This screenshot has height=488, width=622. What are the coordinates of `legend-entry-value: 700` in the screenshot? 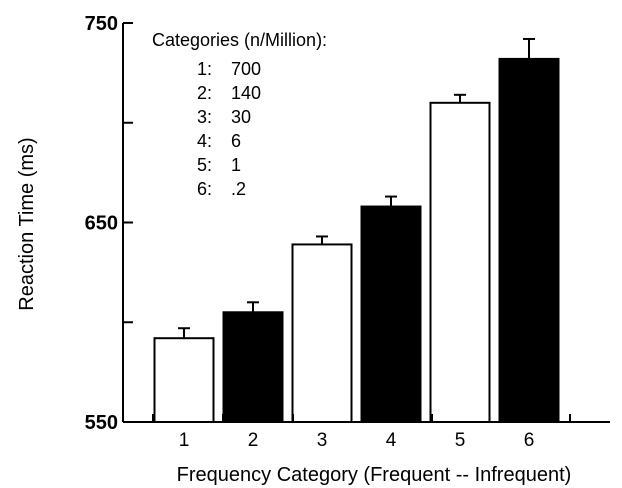 It's located at (246, 69).